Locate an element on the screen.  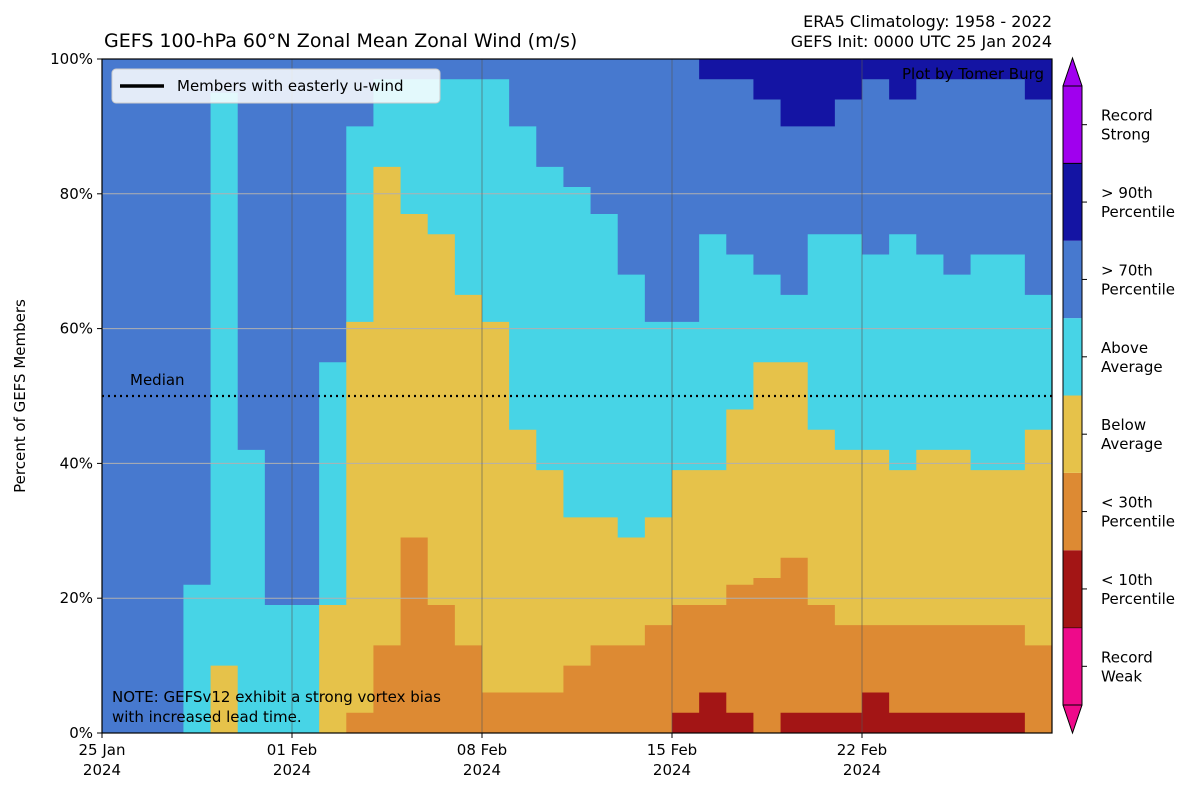
median-label: Median is located at coordinates (157, 380).